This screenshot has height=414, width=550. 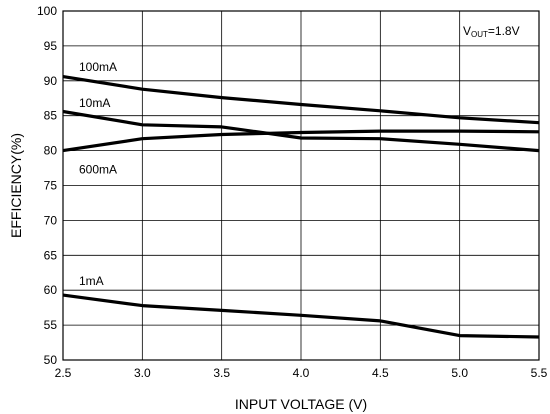 I want to click on series-label: 1mA, so click(x=91, y=281).